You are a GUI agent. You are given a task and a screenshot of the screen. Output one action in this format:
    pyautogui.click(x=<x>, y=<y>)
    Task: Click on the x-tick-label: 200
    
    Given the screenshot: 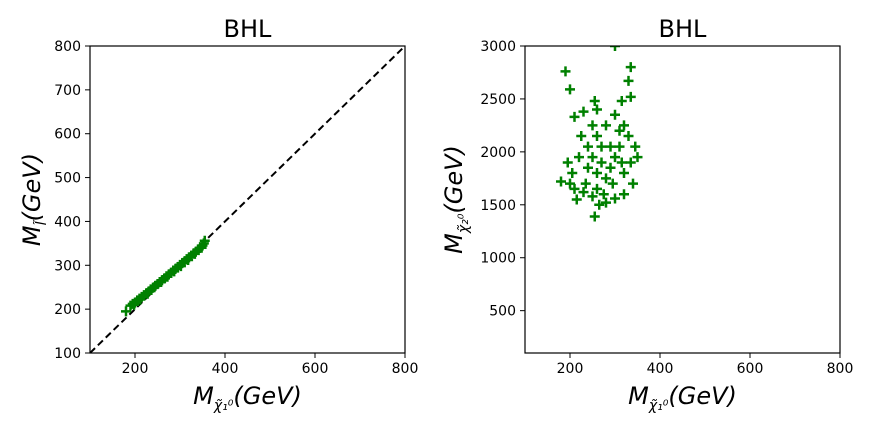 What is the action you would take?
    pyautogui.click(x=570, y=369)
    